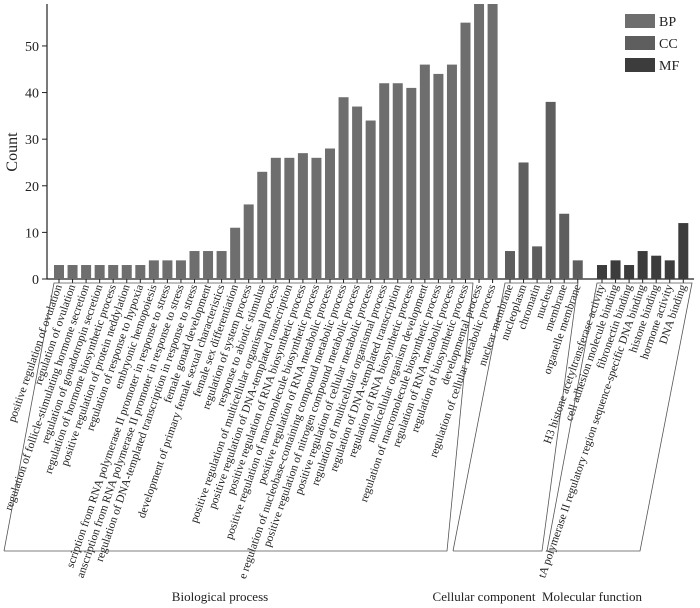 The image size is (700, 608). Describe the element at coordinates (36, 164) in the screenshot. I see `y-axis-ticks: 0 10 20 30 40 50` at that location.